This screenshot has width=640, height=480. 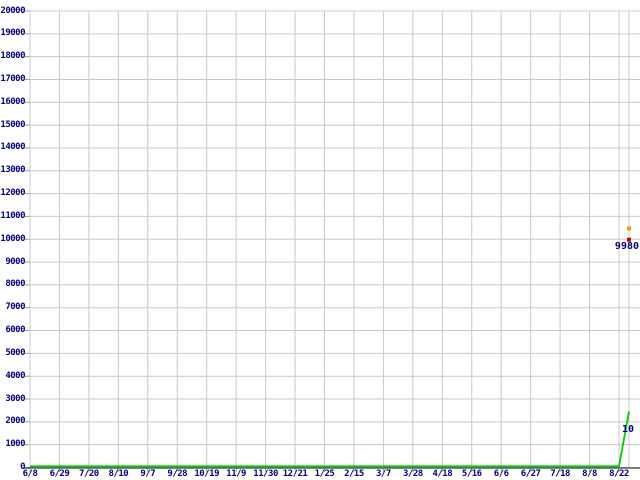 What do you see at coordinates (15, 330) in the screenshot?
I see `y-axis-label: 6000` at bounding box center [15, 330].